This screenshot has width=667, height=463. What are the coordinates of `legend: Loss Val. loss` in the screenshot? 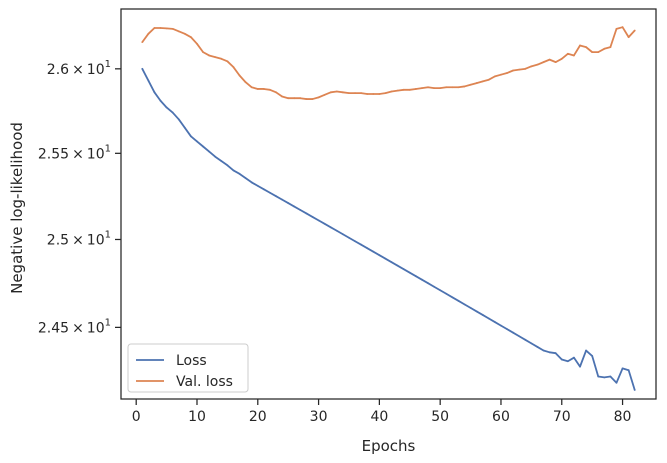 It's located at (188, 368).